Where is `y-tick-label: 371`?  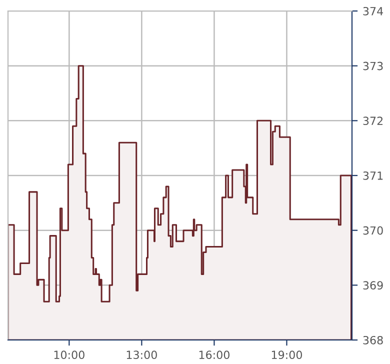
y-tick-label: 371 is located at coordinates (373, 175).